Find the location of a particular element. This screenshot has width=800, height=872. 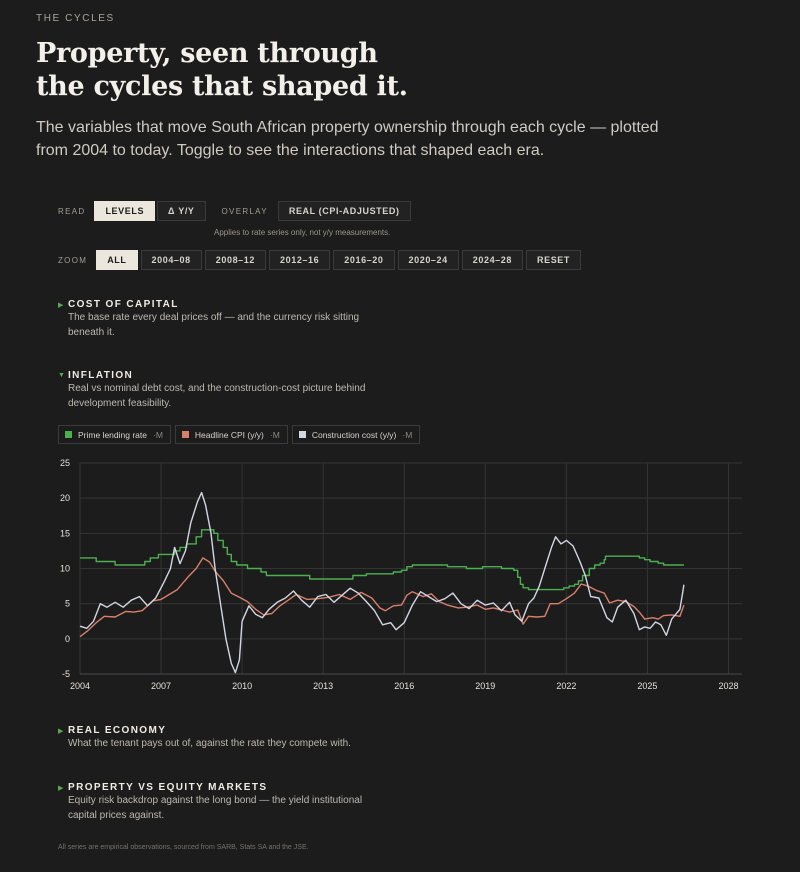

zoom-2004-08-button: 2004–08 is located at coordinates (171, 260).